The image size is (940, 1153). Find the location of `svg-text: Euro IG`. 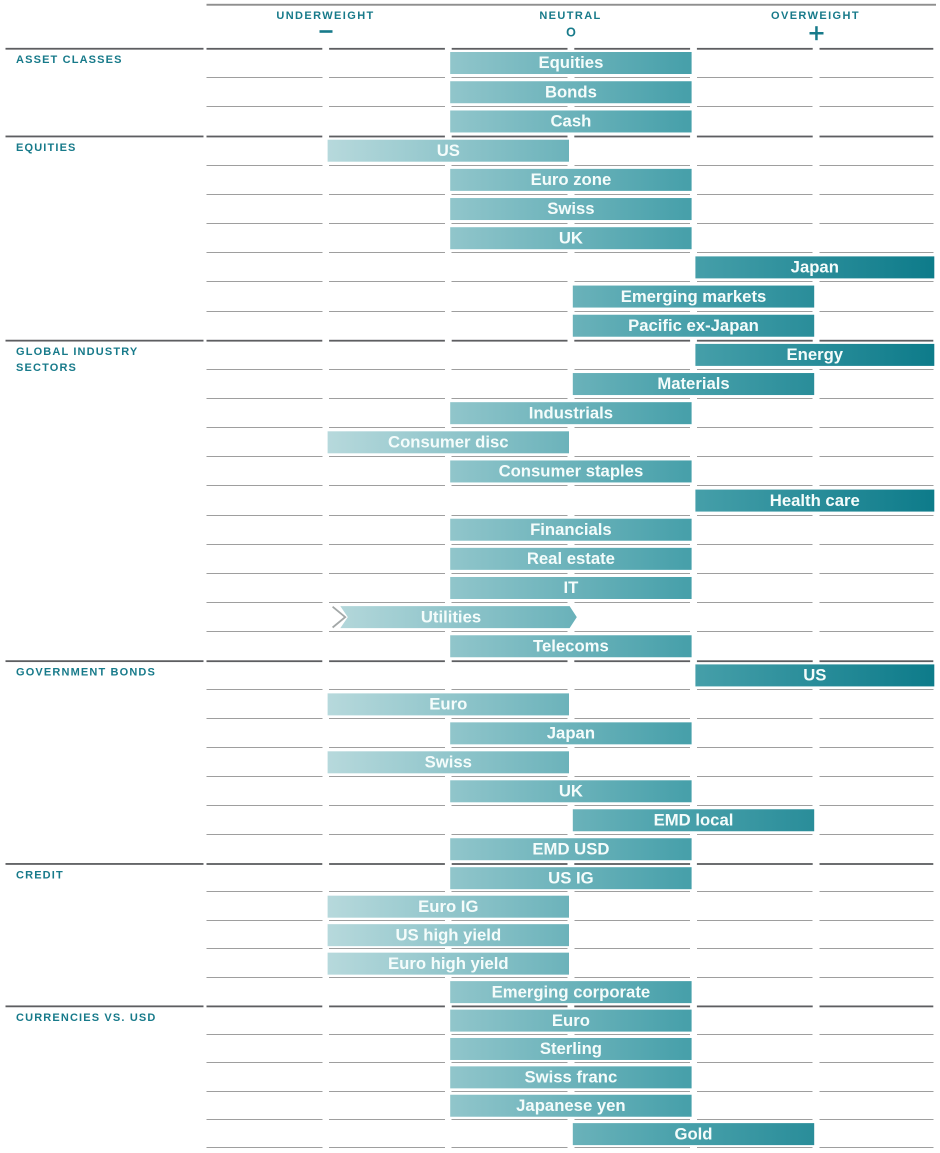

svg-text: Euro IG is located at coordinates (448, 906).